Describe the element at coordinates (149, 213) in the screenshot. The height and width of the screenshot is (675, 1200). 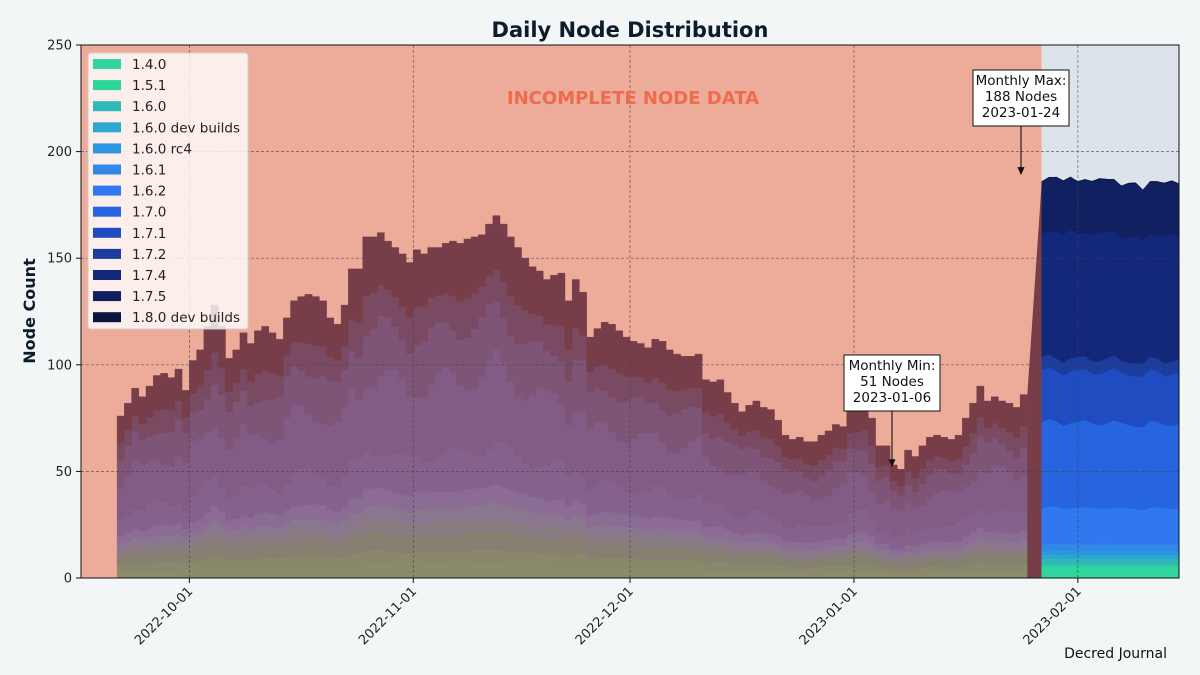
I see `legend-entry: 1.7.0` at that location.